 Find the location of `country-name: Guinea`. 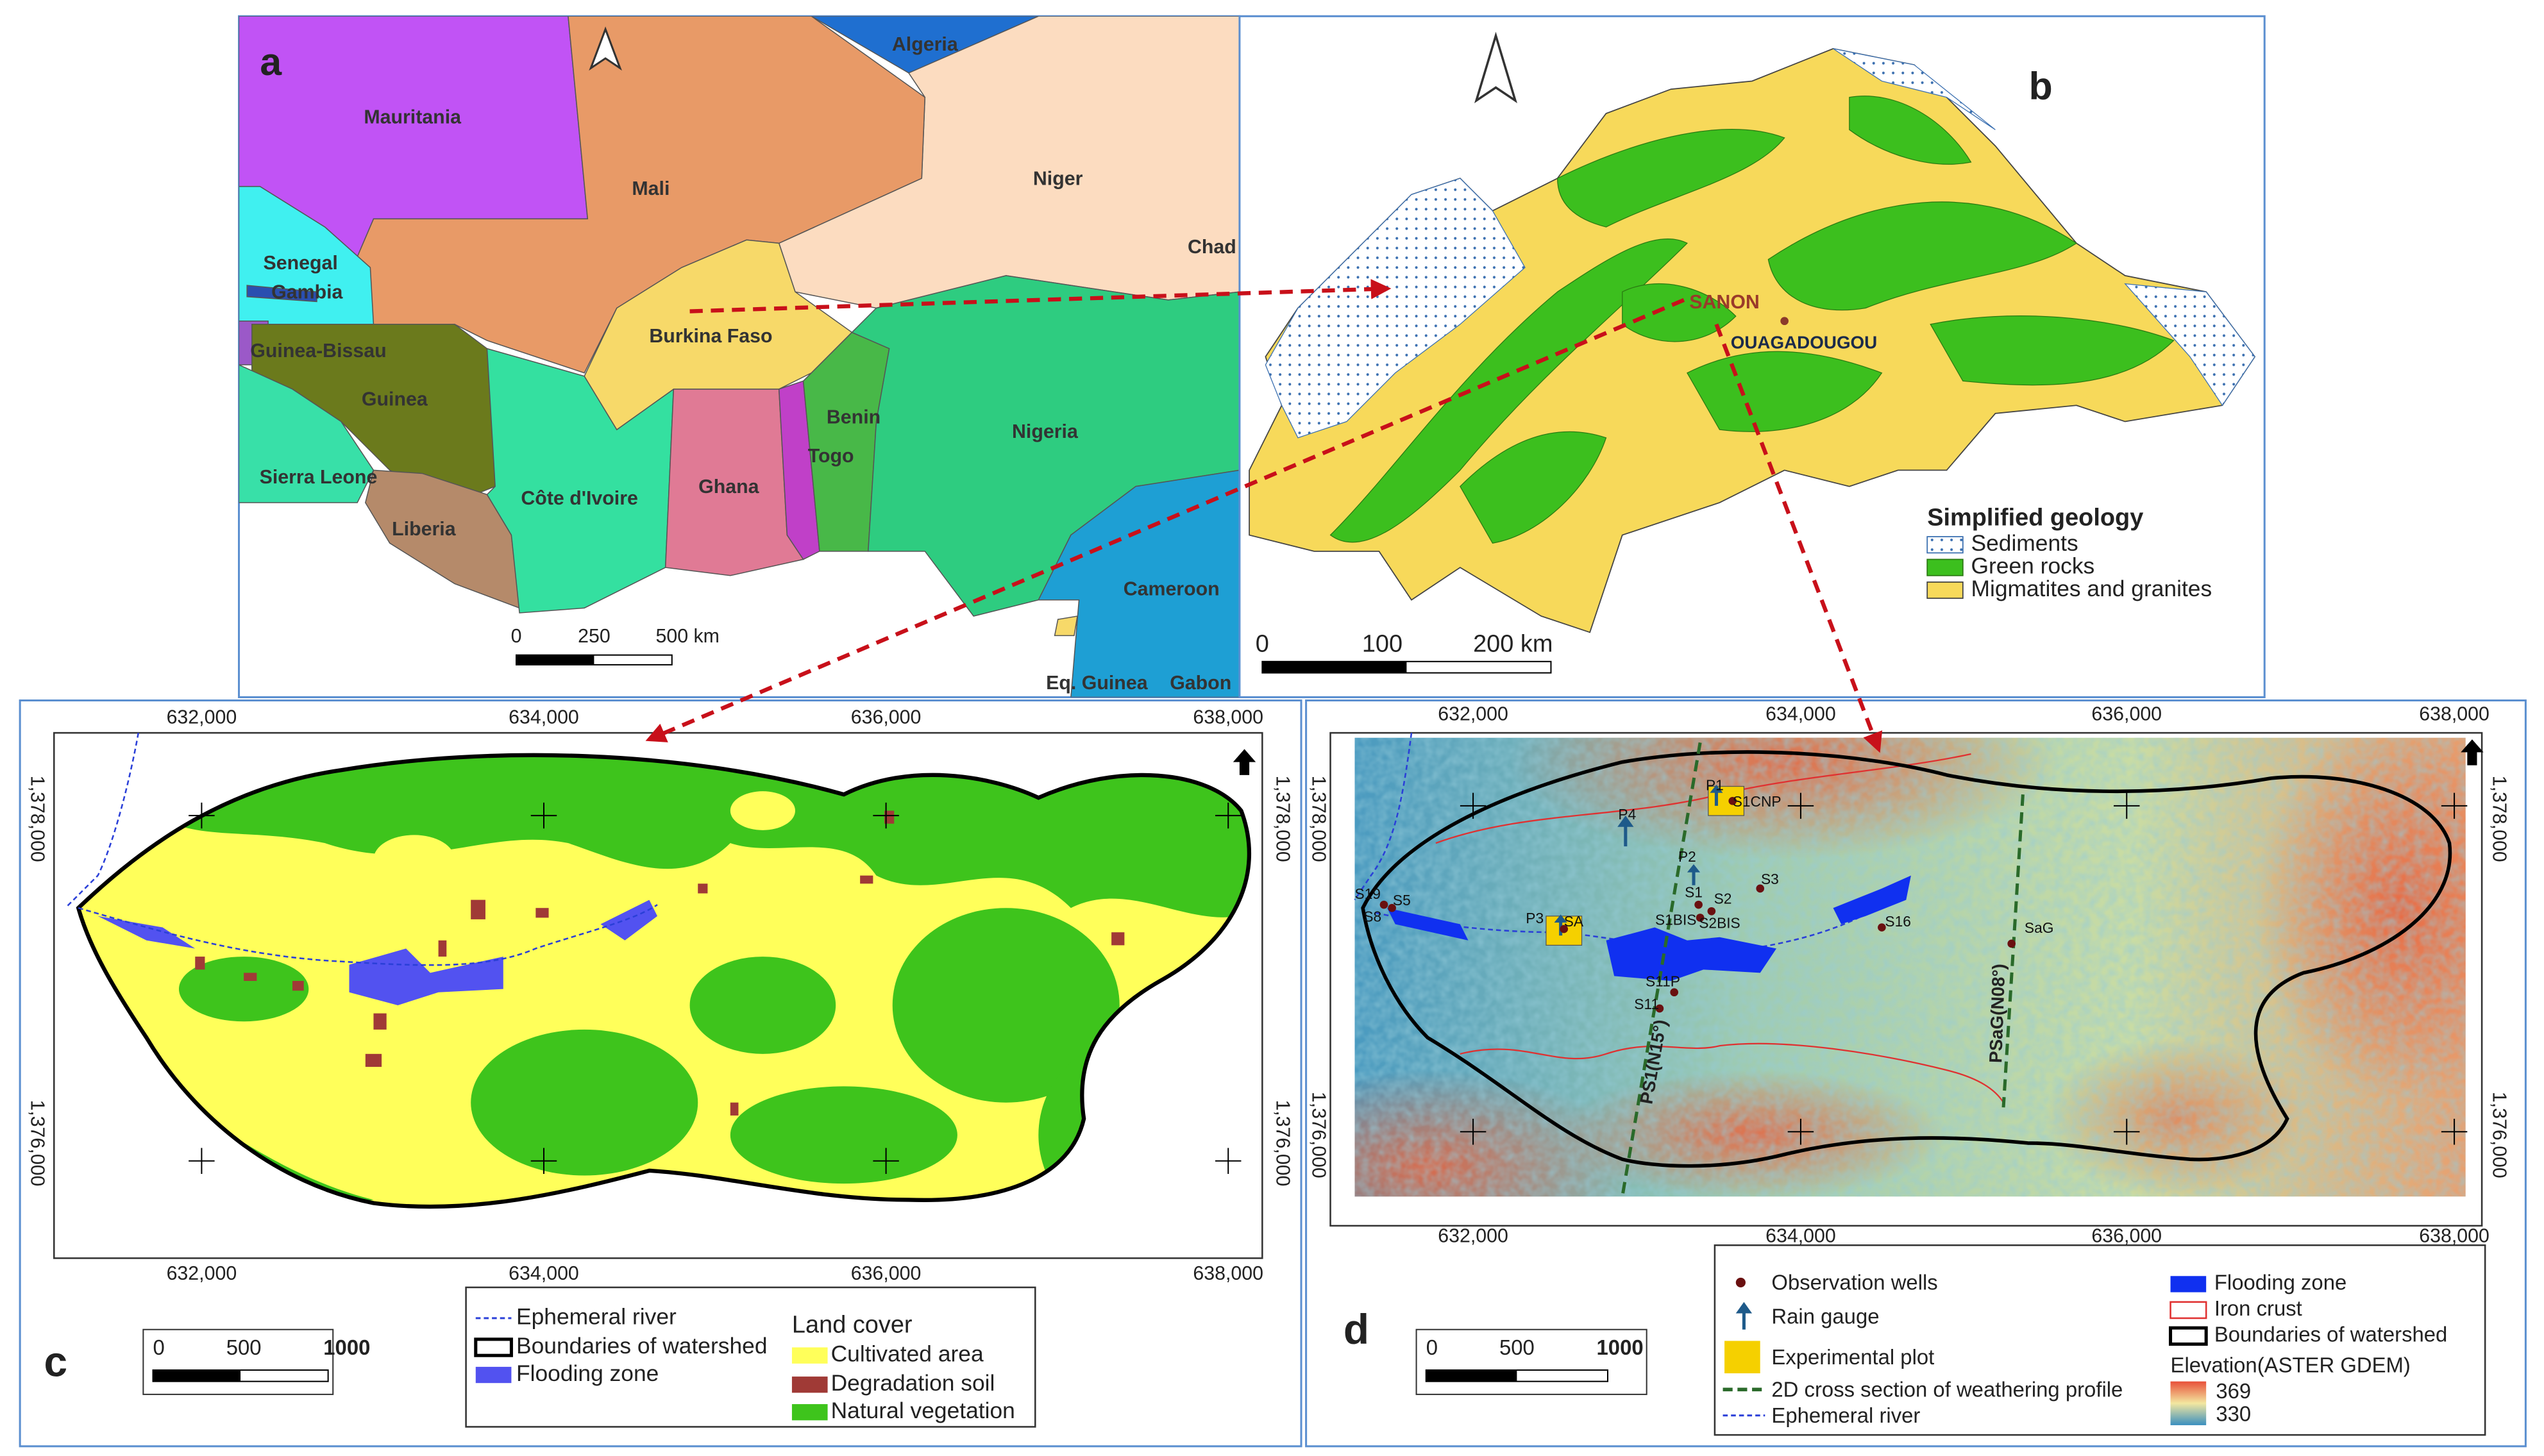

country-name: Guinea is located at coordinates (395, 400).